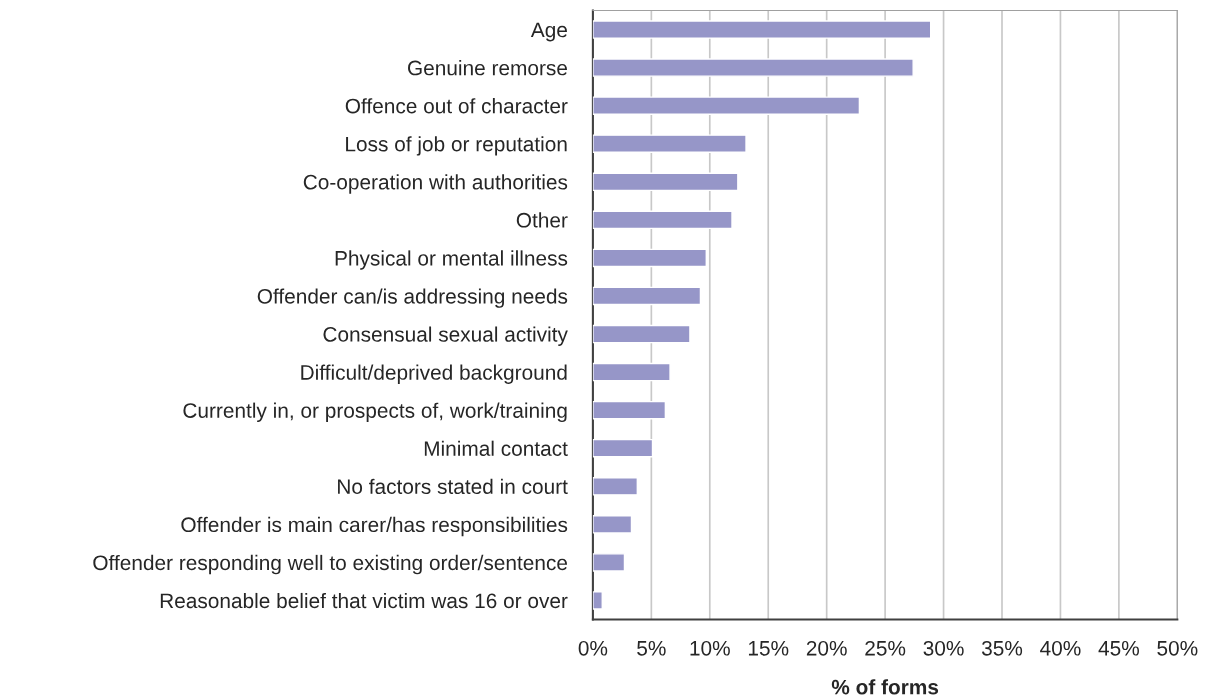 The width and height of the screenshot is (1210, 700). What do you see at coordinates (826, 648) in the screenshot?
I see `x-tick-label: 20%` at bounding box center [826, 648].